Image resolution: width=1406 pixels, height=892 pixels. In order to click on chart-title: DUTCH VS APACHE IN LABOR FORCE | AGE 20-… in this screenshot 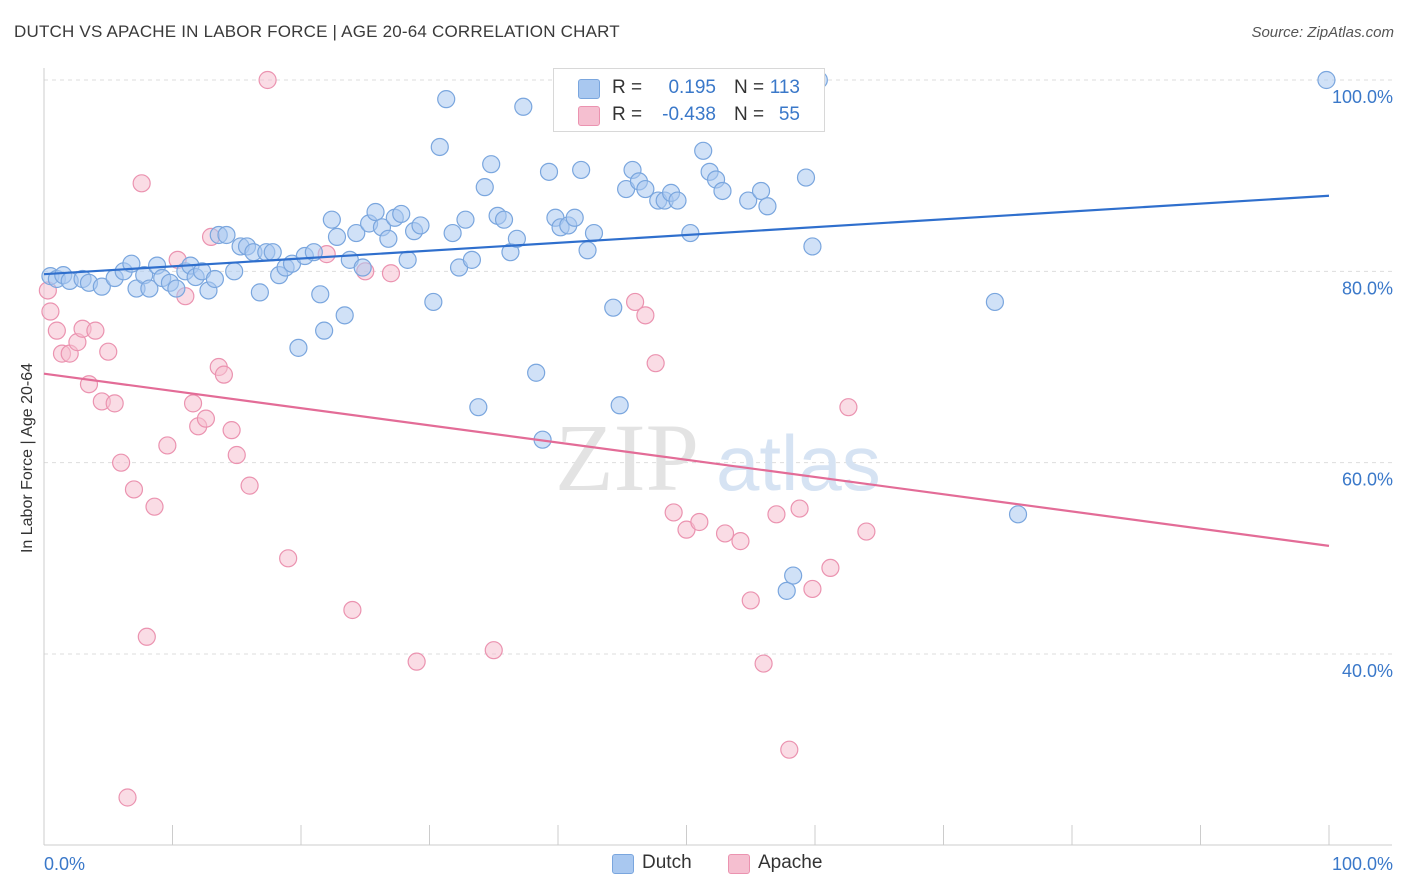, I will do `click(317, 31)`.